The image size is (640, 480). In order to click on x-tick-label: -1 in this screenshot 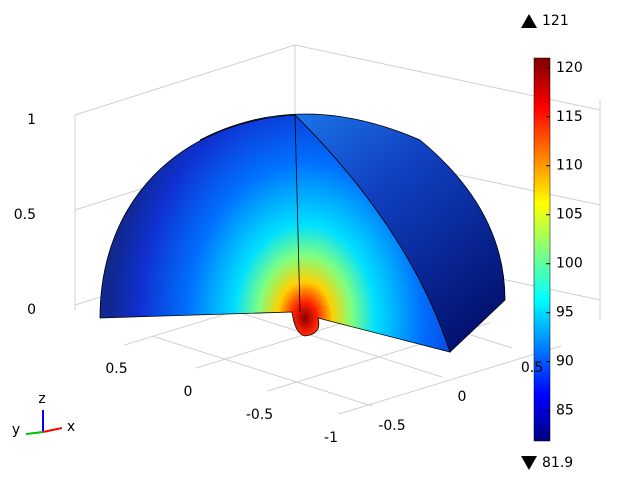, I will do `click(331, 438)`.